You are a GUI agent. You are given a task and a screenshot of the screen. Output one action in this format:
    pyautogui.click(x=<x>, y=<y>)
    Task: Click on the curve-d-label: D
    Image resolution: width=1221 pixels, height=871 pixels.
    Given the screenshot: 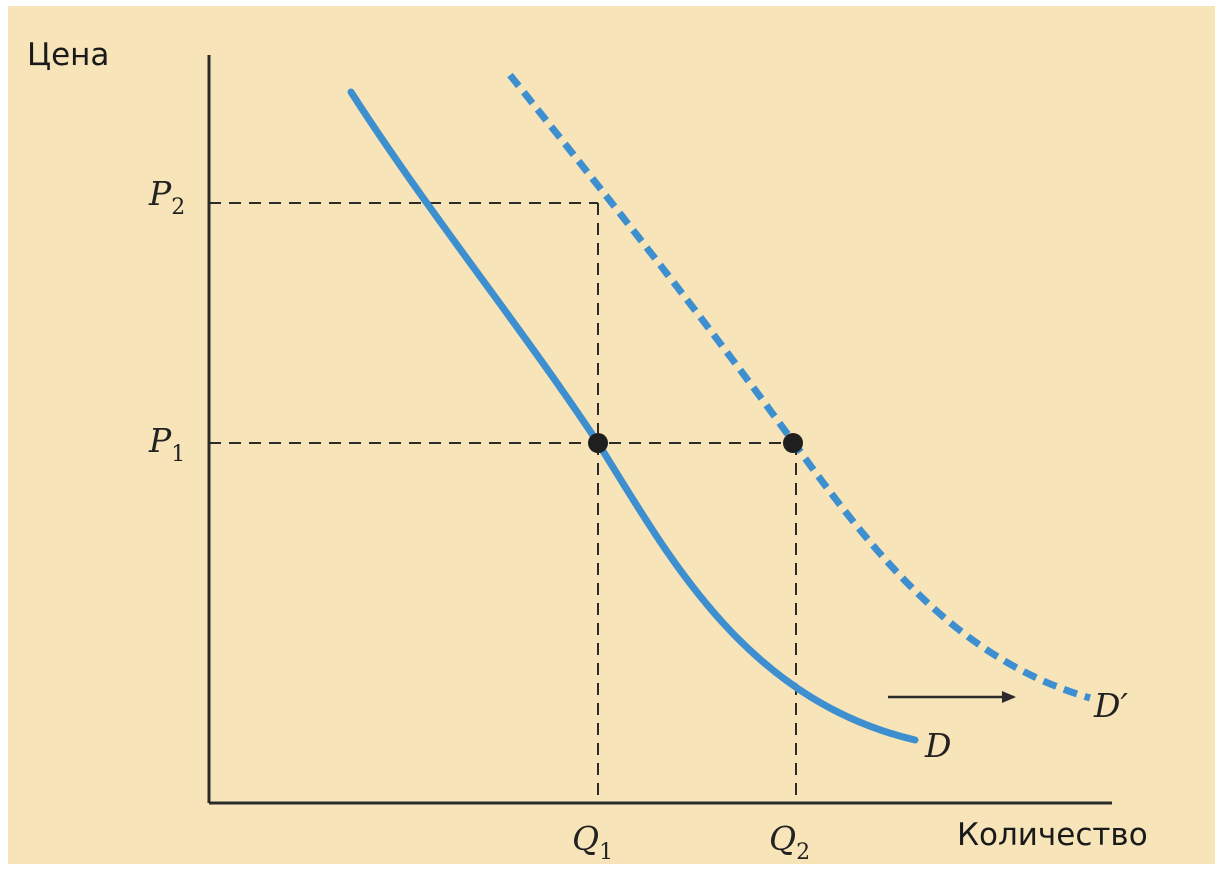 What is the action you would take?
    pyautogui.click(x=937, y=745)
    